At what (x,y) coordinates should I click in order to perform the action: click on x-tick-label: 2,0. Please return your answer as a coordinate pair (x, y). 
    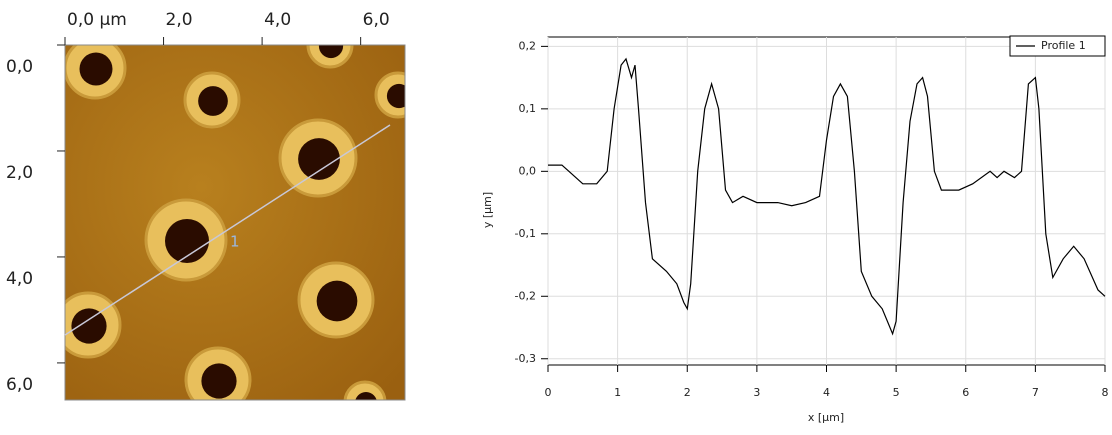
    Looking at the image, I should click on (179, 20).